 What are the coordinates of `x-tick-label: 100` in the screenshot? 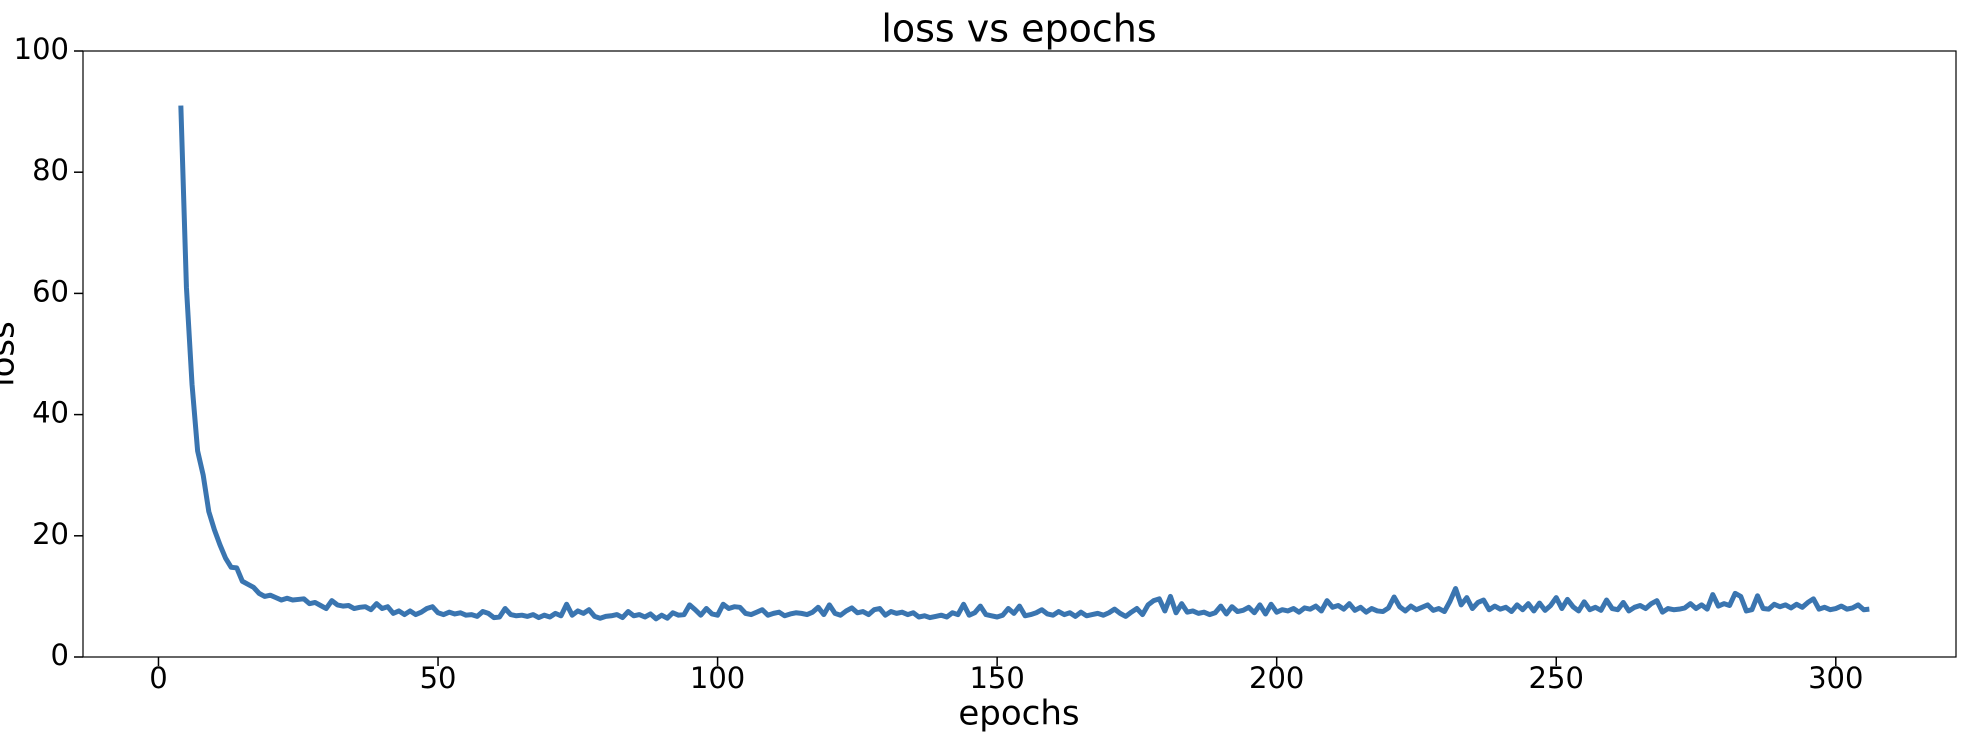 It's located at (717, 678).